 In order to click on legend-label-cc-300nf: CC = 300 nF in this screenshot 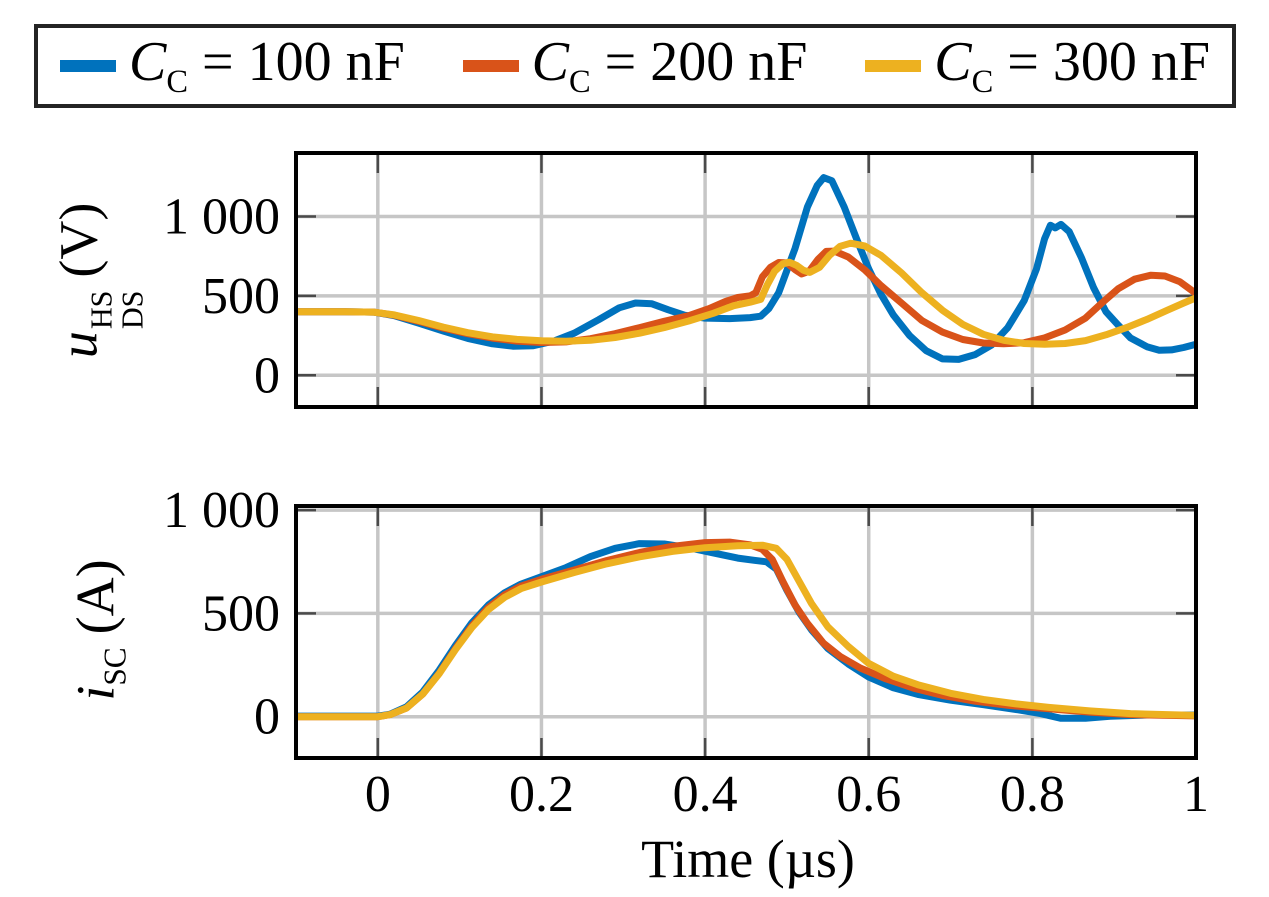, I will do `click(1072, 66)`.